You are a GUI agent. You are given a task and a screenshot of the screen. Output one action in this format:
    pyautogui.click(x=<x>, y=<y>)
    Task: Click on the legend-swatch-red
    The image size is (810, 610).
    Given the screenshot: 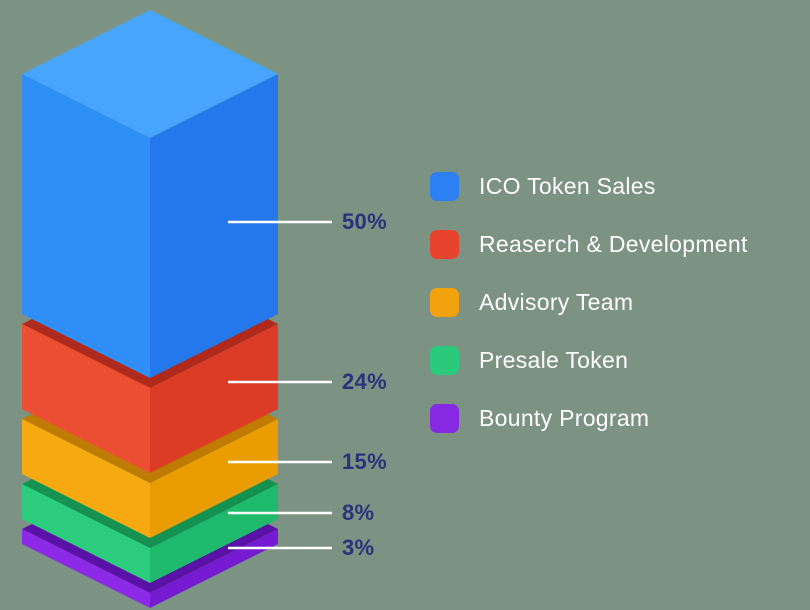 What is the action you would take?
    pyautogui.click(x=444, y=244)
    